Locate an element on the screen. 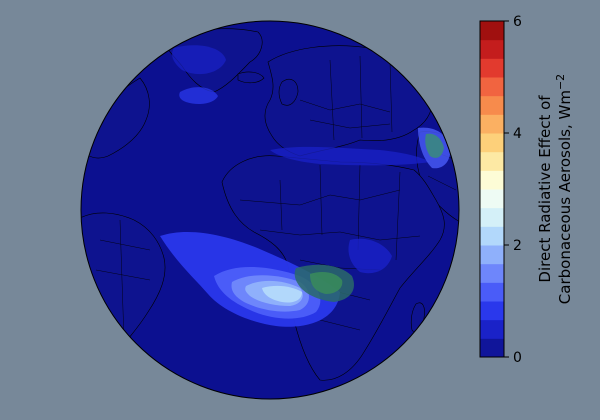  aerosol-contour-greenland-sea is located at coordinates (199, 60).